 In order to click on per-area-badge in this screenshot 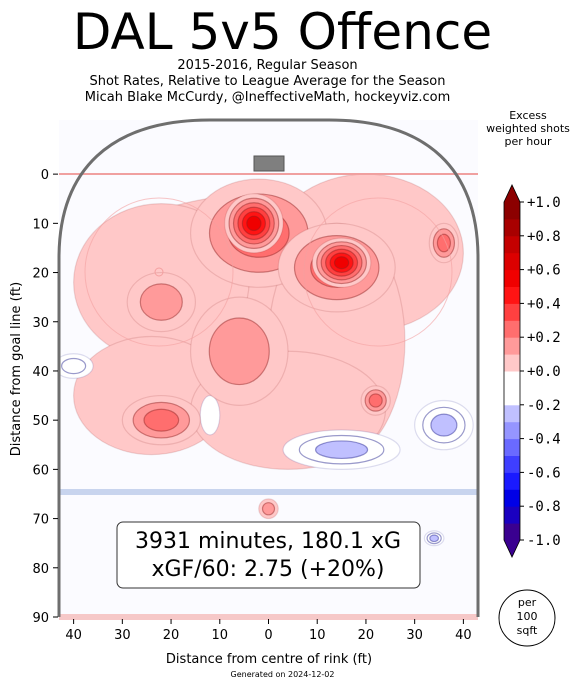, I will do `click(527, 618)`.